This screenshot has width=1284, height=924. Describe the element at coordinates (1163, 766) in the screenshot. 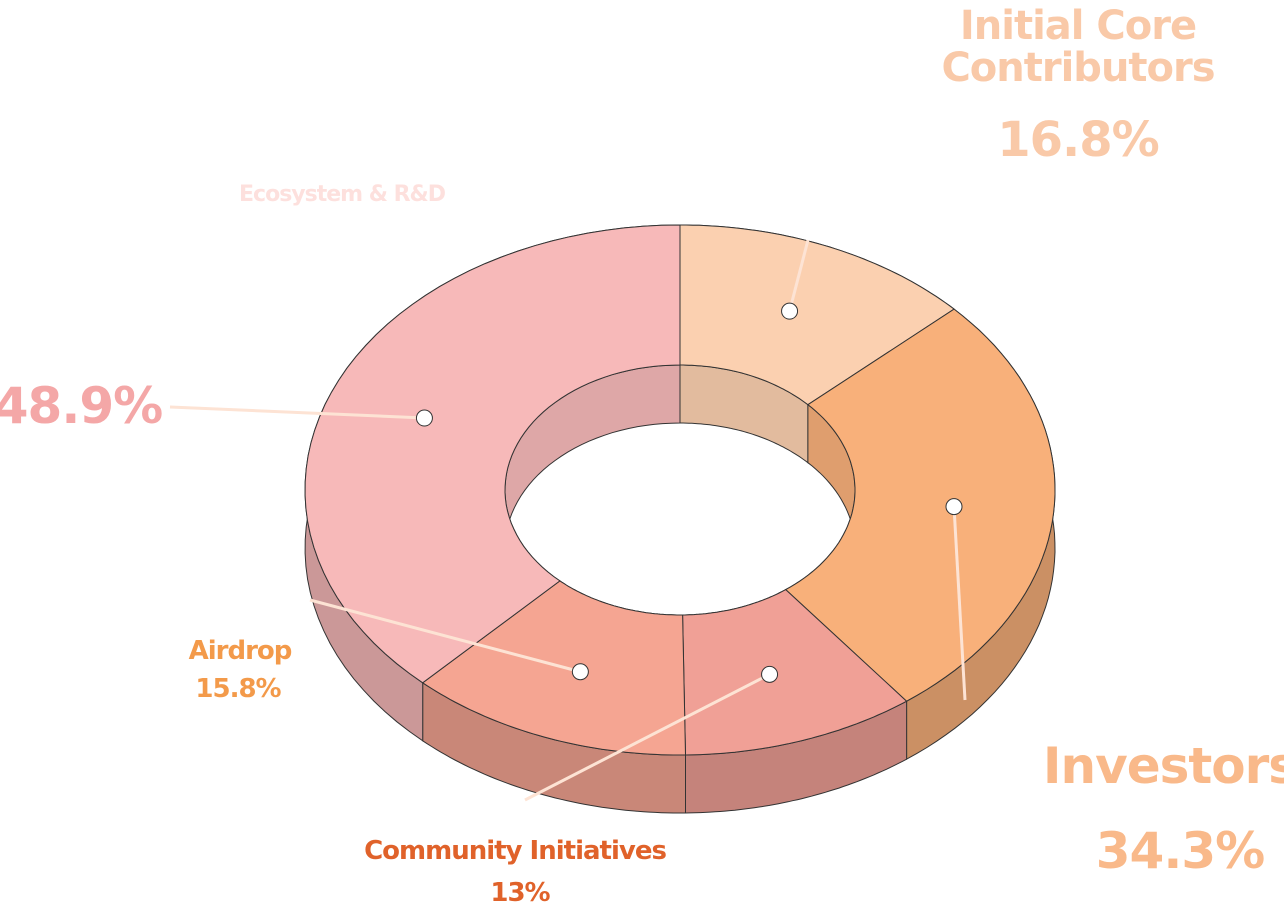

I see `category-label: Investors` at that location.